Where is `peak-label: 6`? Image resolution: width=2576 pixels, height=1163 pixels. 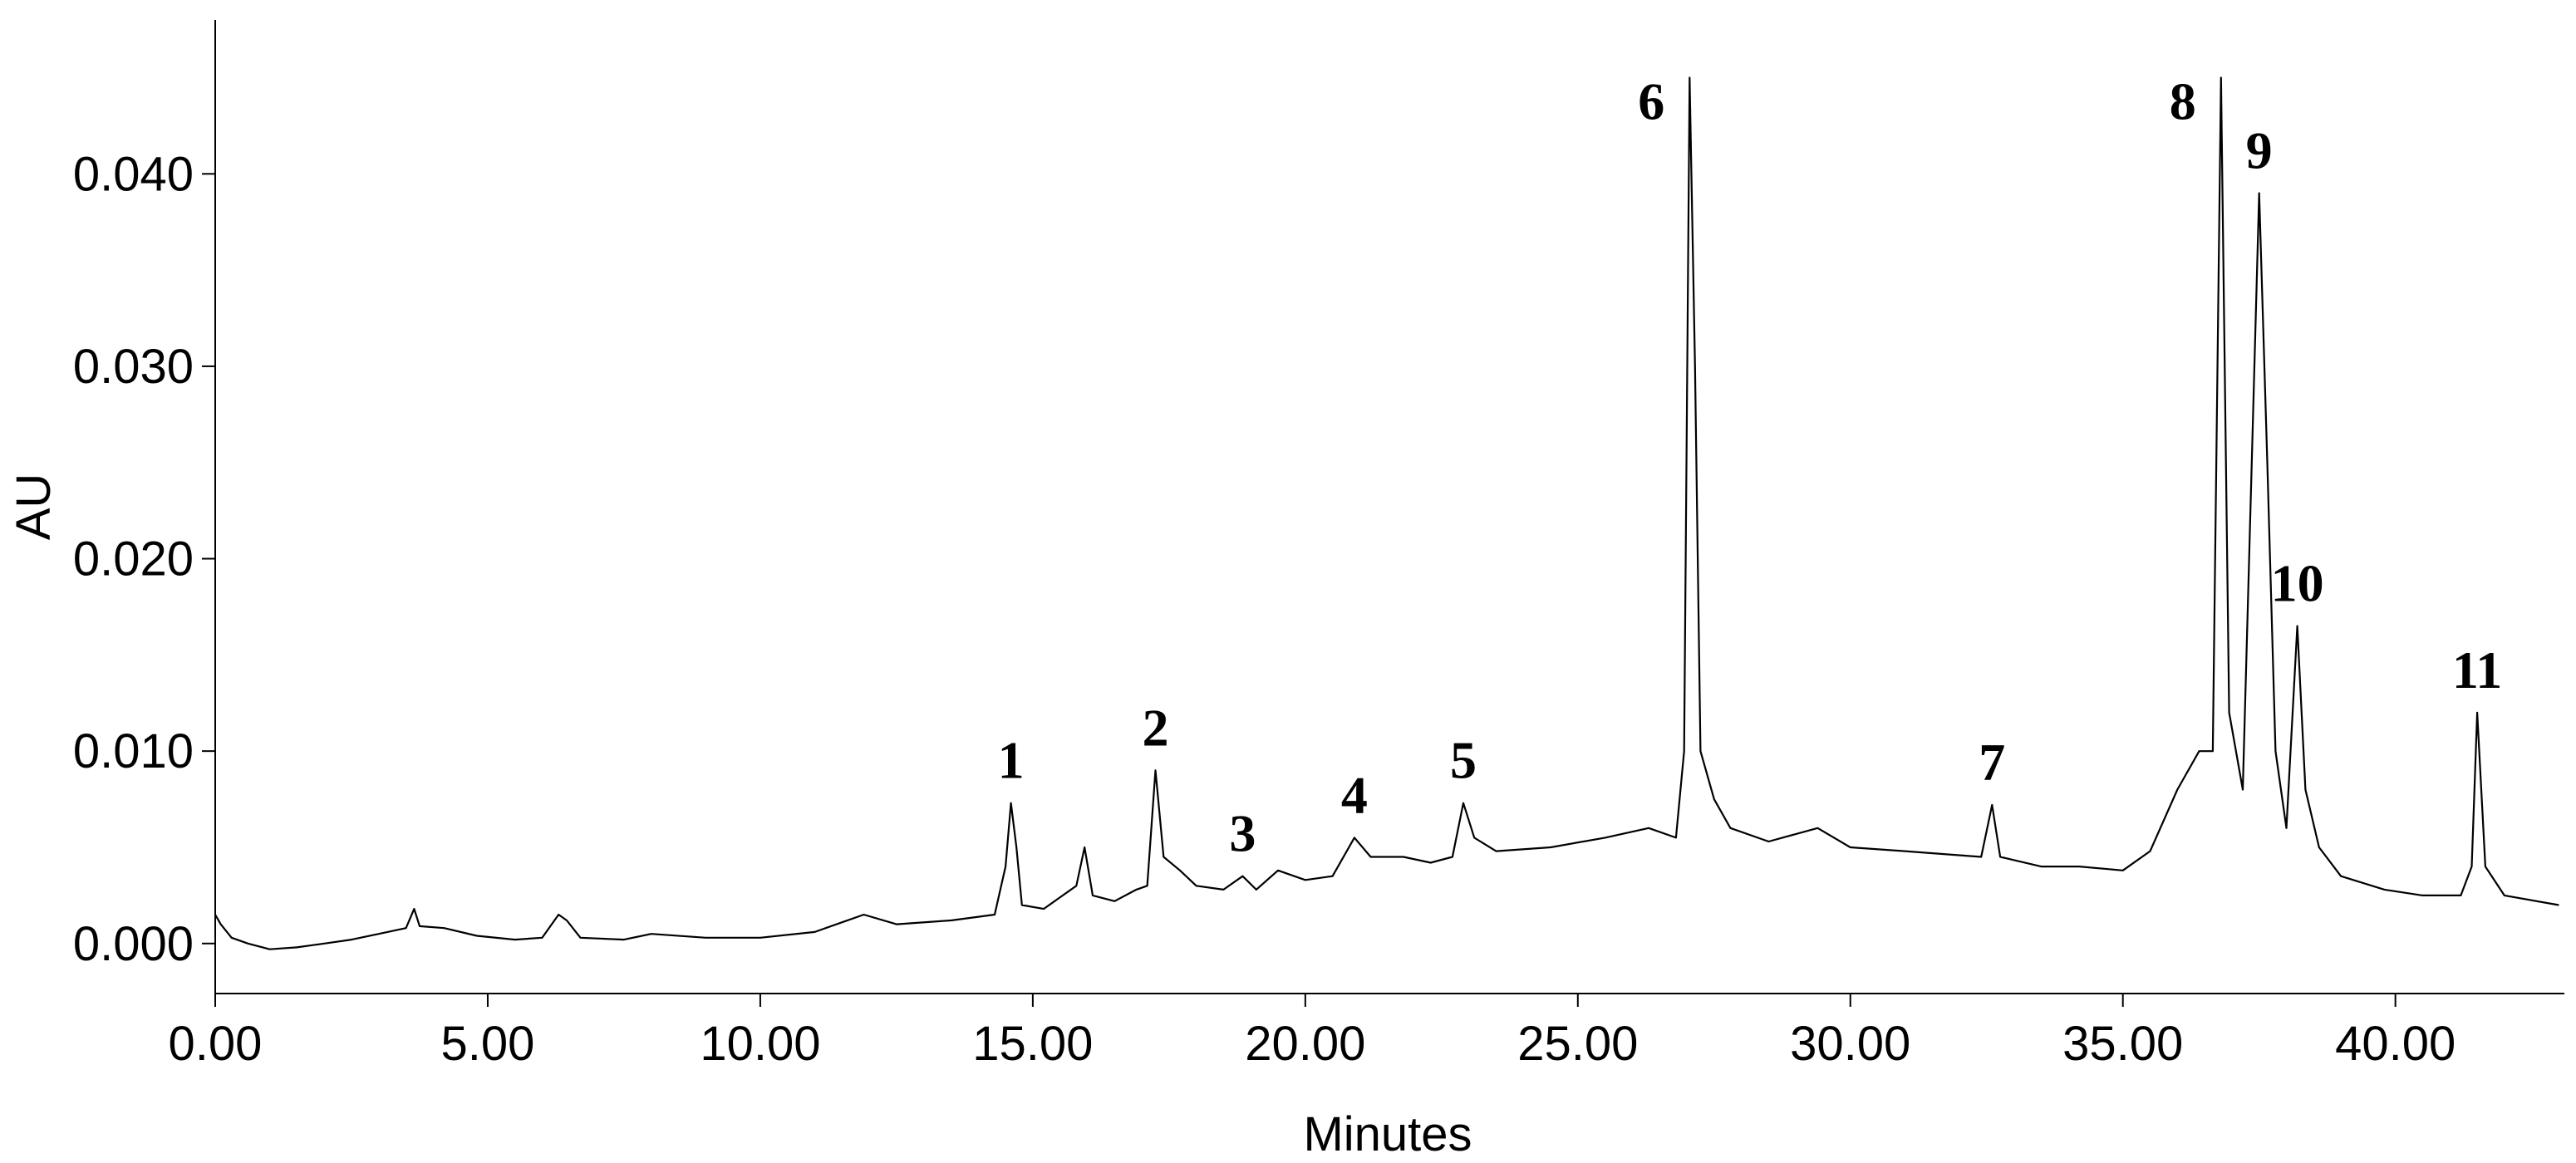
peak-label: 6 is located at coordinates (1651, 100).